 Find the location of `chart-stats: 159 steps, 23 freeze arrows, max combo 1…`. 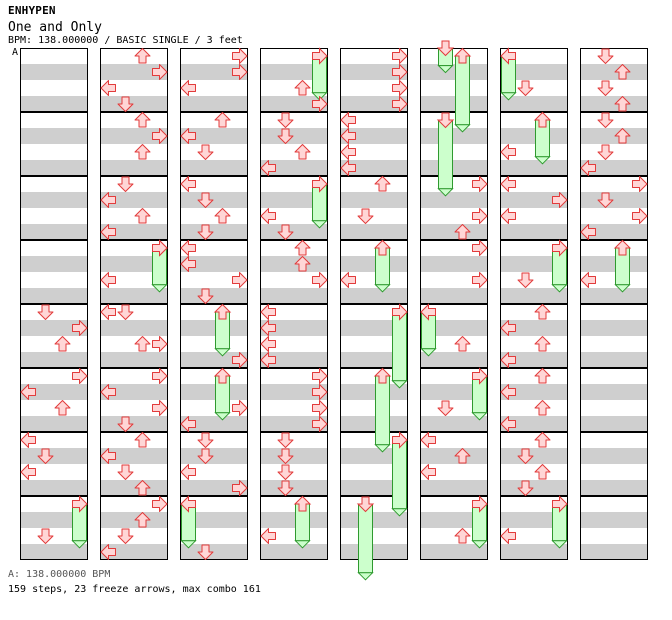

chart-stats: 159 steps, 23 freeze arrows, max combo 1… is located at coordinates (134, 589).